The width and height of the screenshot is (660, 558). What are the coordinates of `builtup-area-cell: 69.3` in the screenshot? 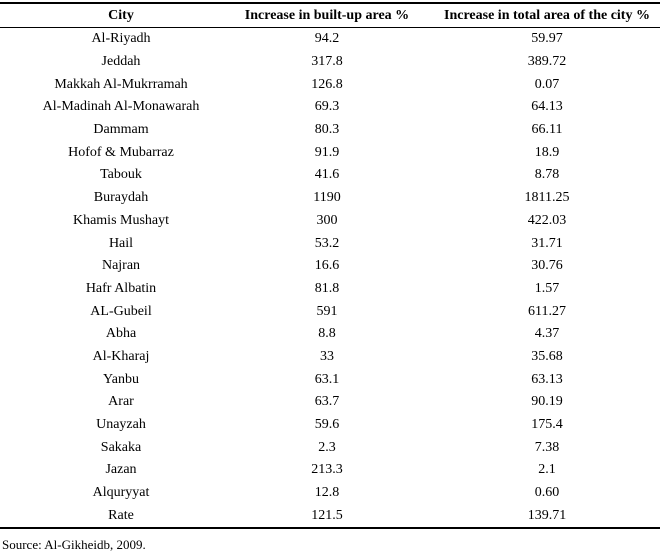 It's located at (327, 107).